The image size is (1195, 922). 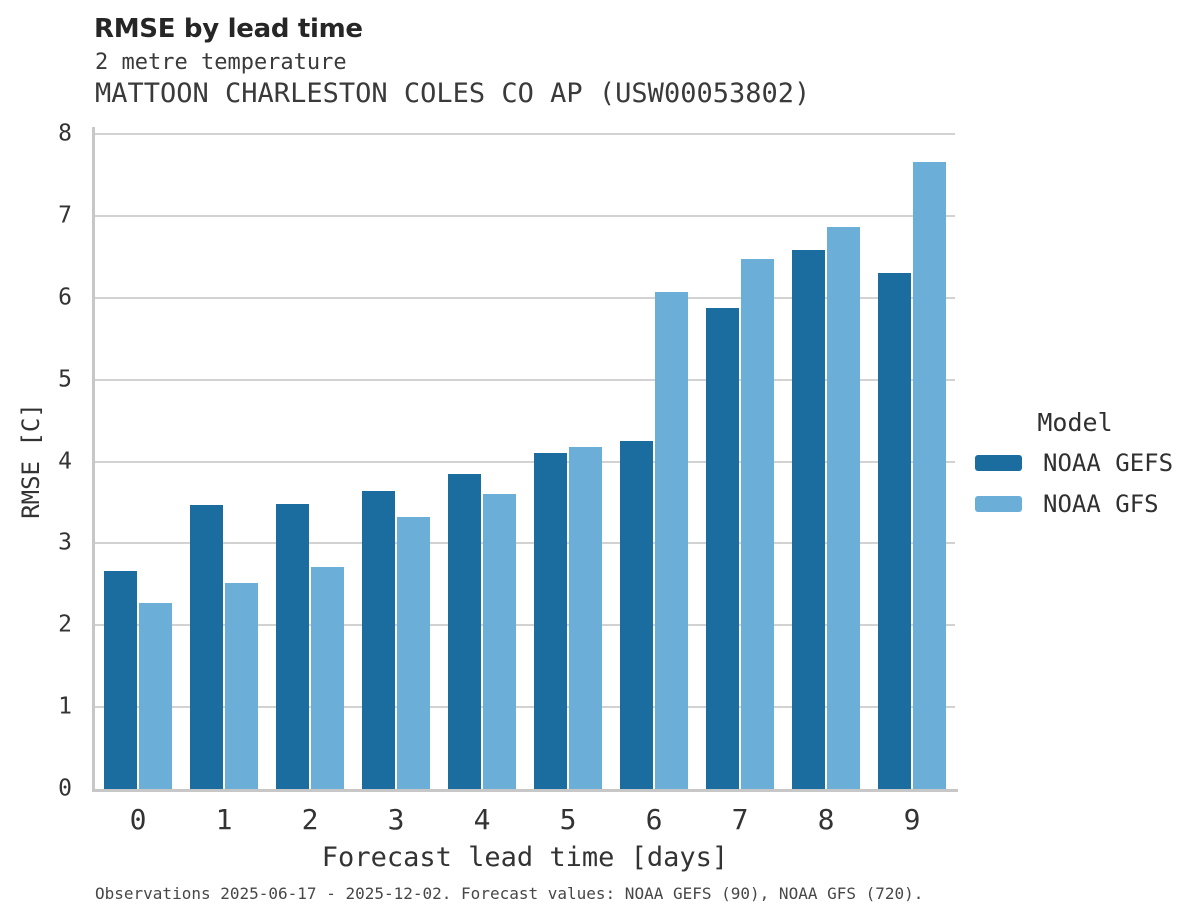 What do you see at coordinates (241, 685) in the screenshot?
I see `bar-noaa-gfs-day1` at bounding box center [241, 685].